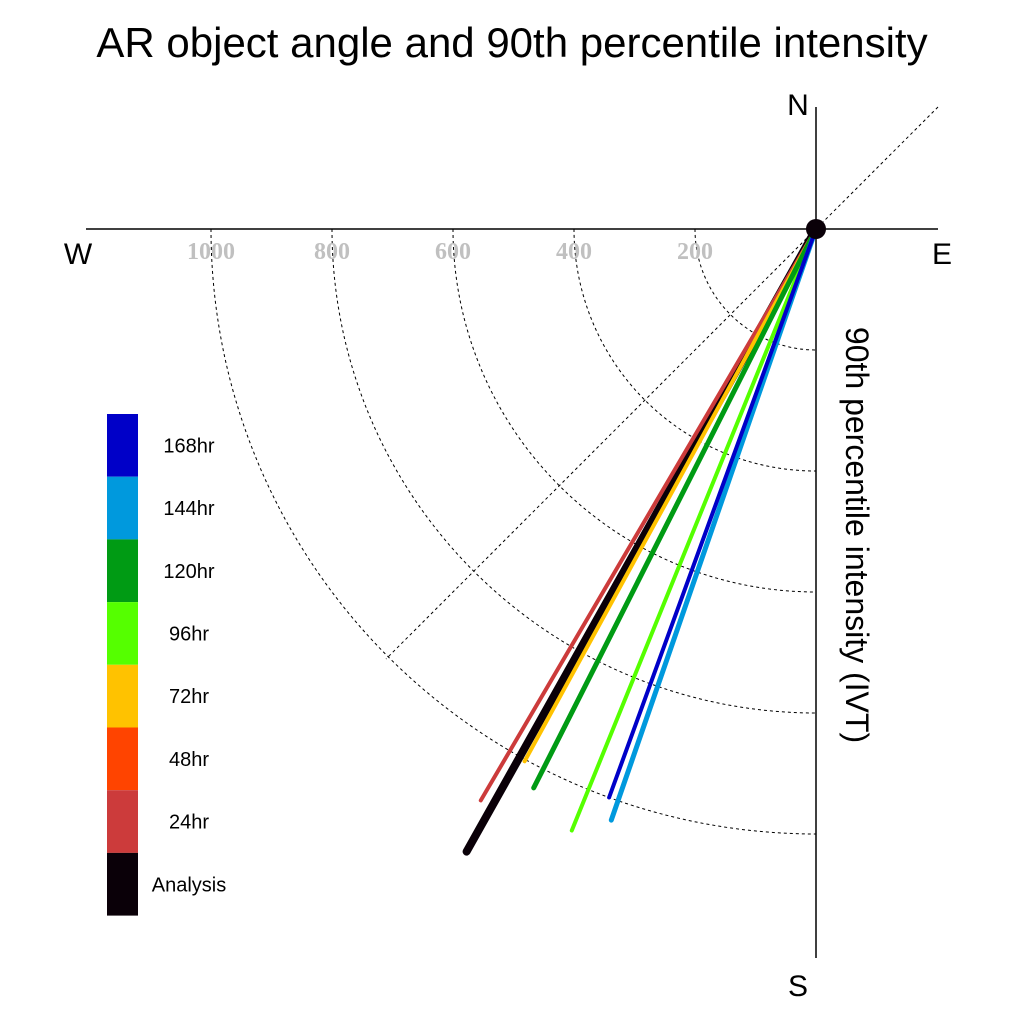  I want to click on legend-swatch-analysis, so click(122, 884).